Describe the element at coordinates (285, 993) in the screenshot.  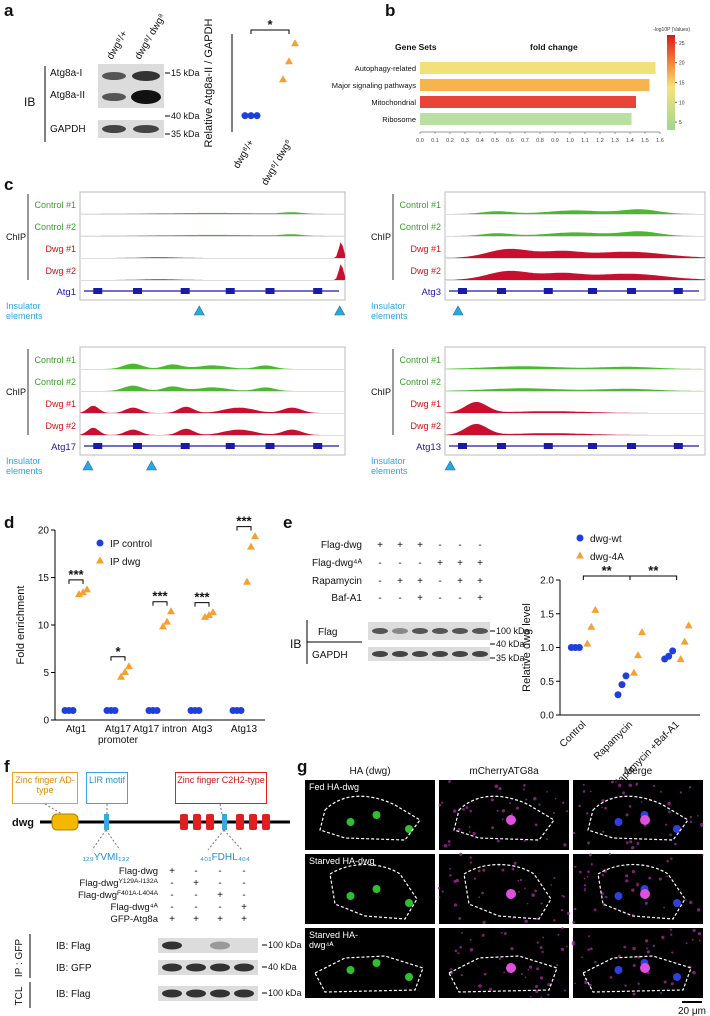
I see `kda-label: 100 kDa` at that location.